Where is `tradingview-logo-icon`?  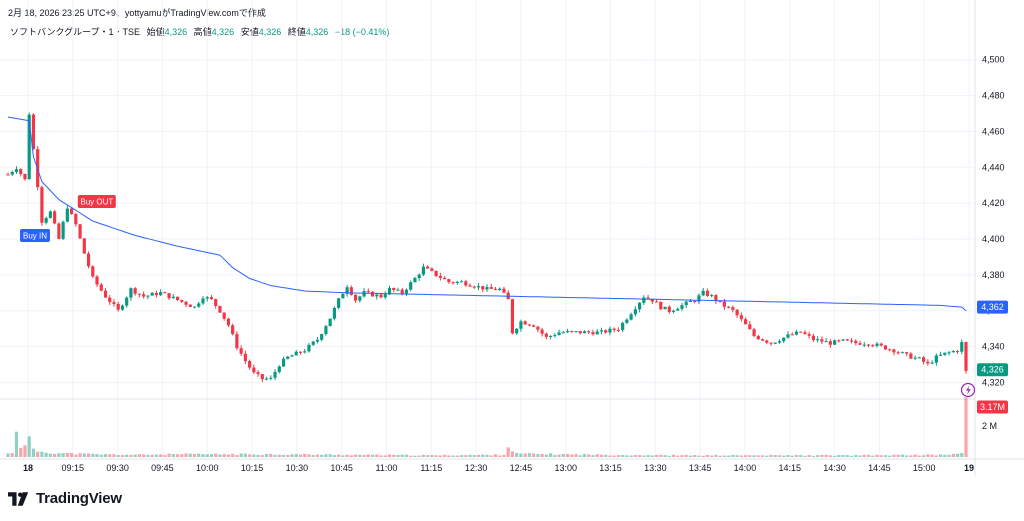
tradingview-logo-icon is located at coordinates (18, 498).